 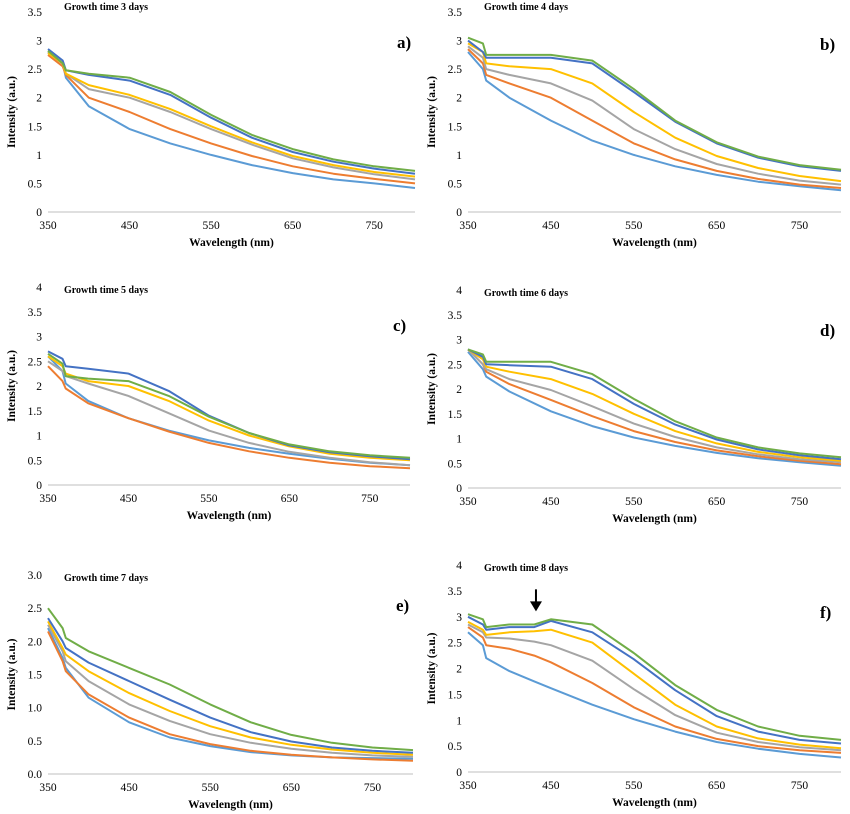 What do you see at coordinates (825, 612) in the screenshot?
I see `panel-label: f)` at bounding box center [825, 612].